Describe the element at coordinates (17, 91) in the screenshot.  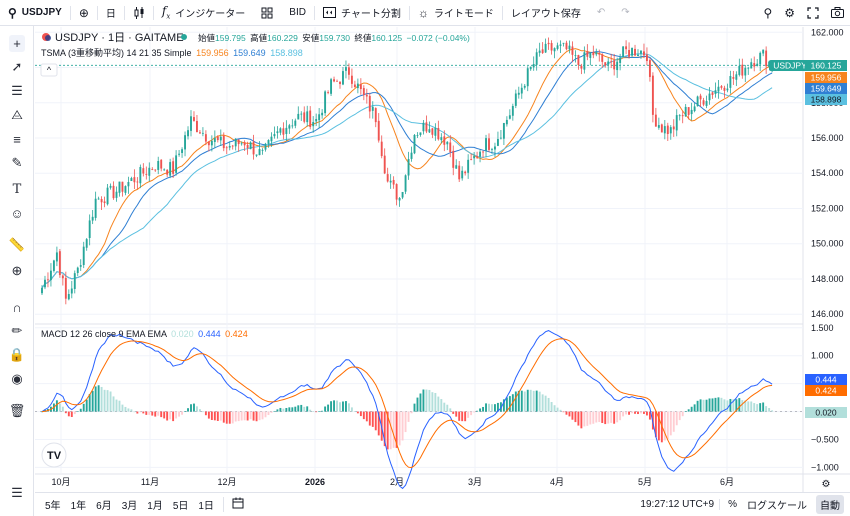
I see `fib-tool: ☰` at that location.